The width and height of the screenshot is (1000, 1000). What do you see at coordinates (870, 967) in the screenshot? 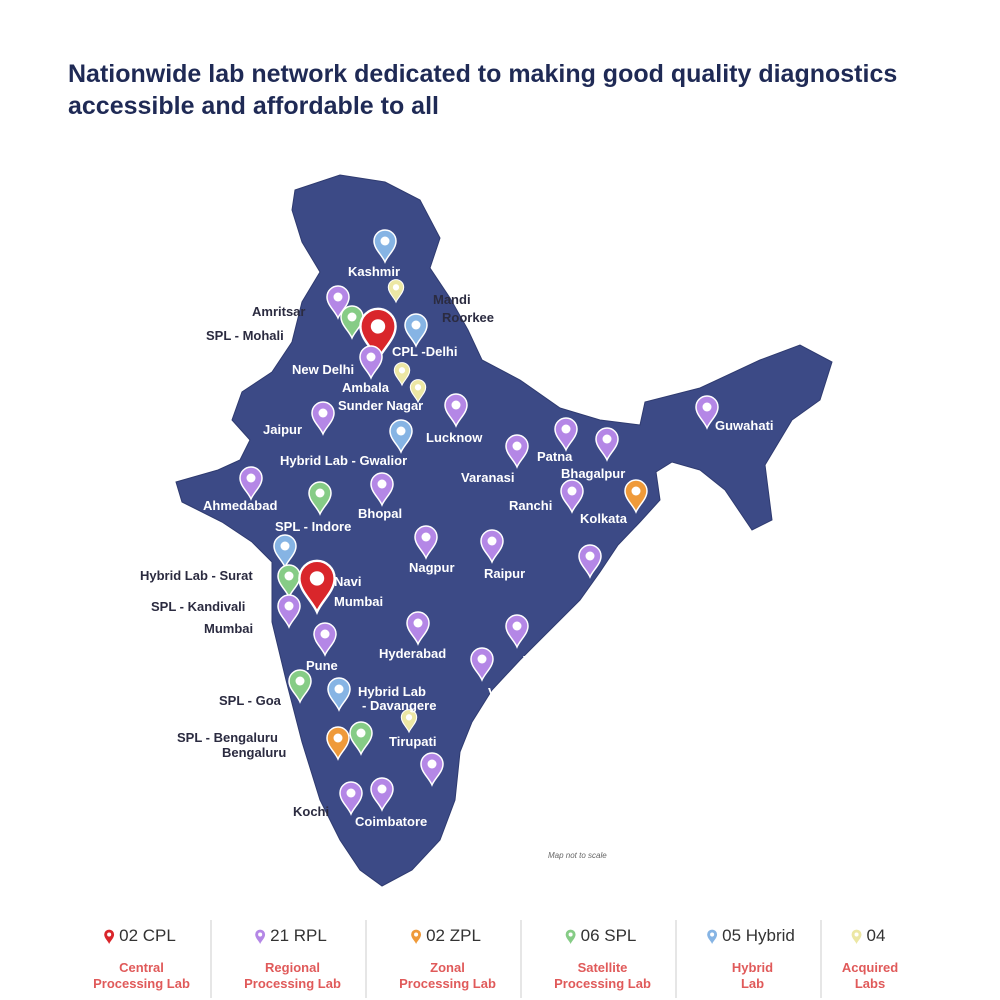
I see `legend-label-line: Acquired` at bounding box center [870, 967].